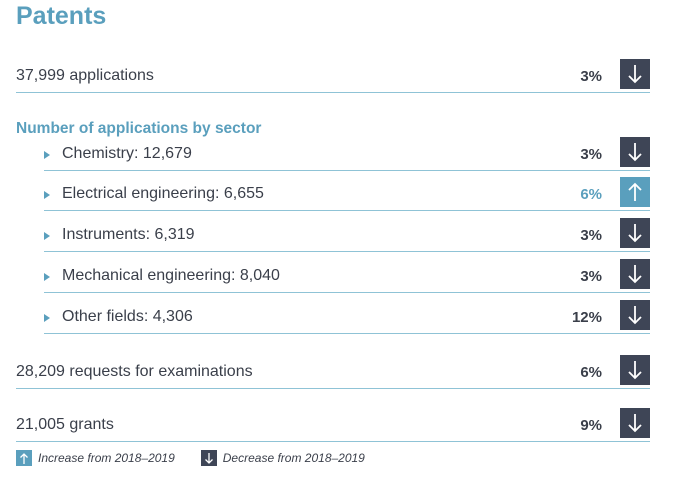 This screenshot has height=480, width=686. What do you see at coordinates (61, 16) in the screenshot?
I see `page-title: Patents` at bounding box center [61, 16].